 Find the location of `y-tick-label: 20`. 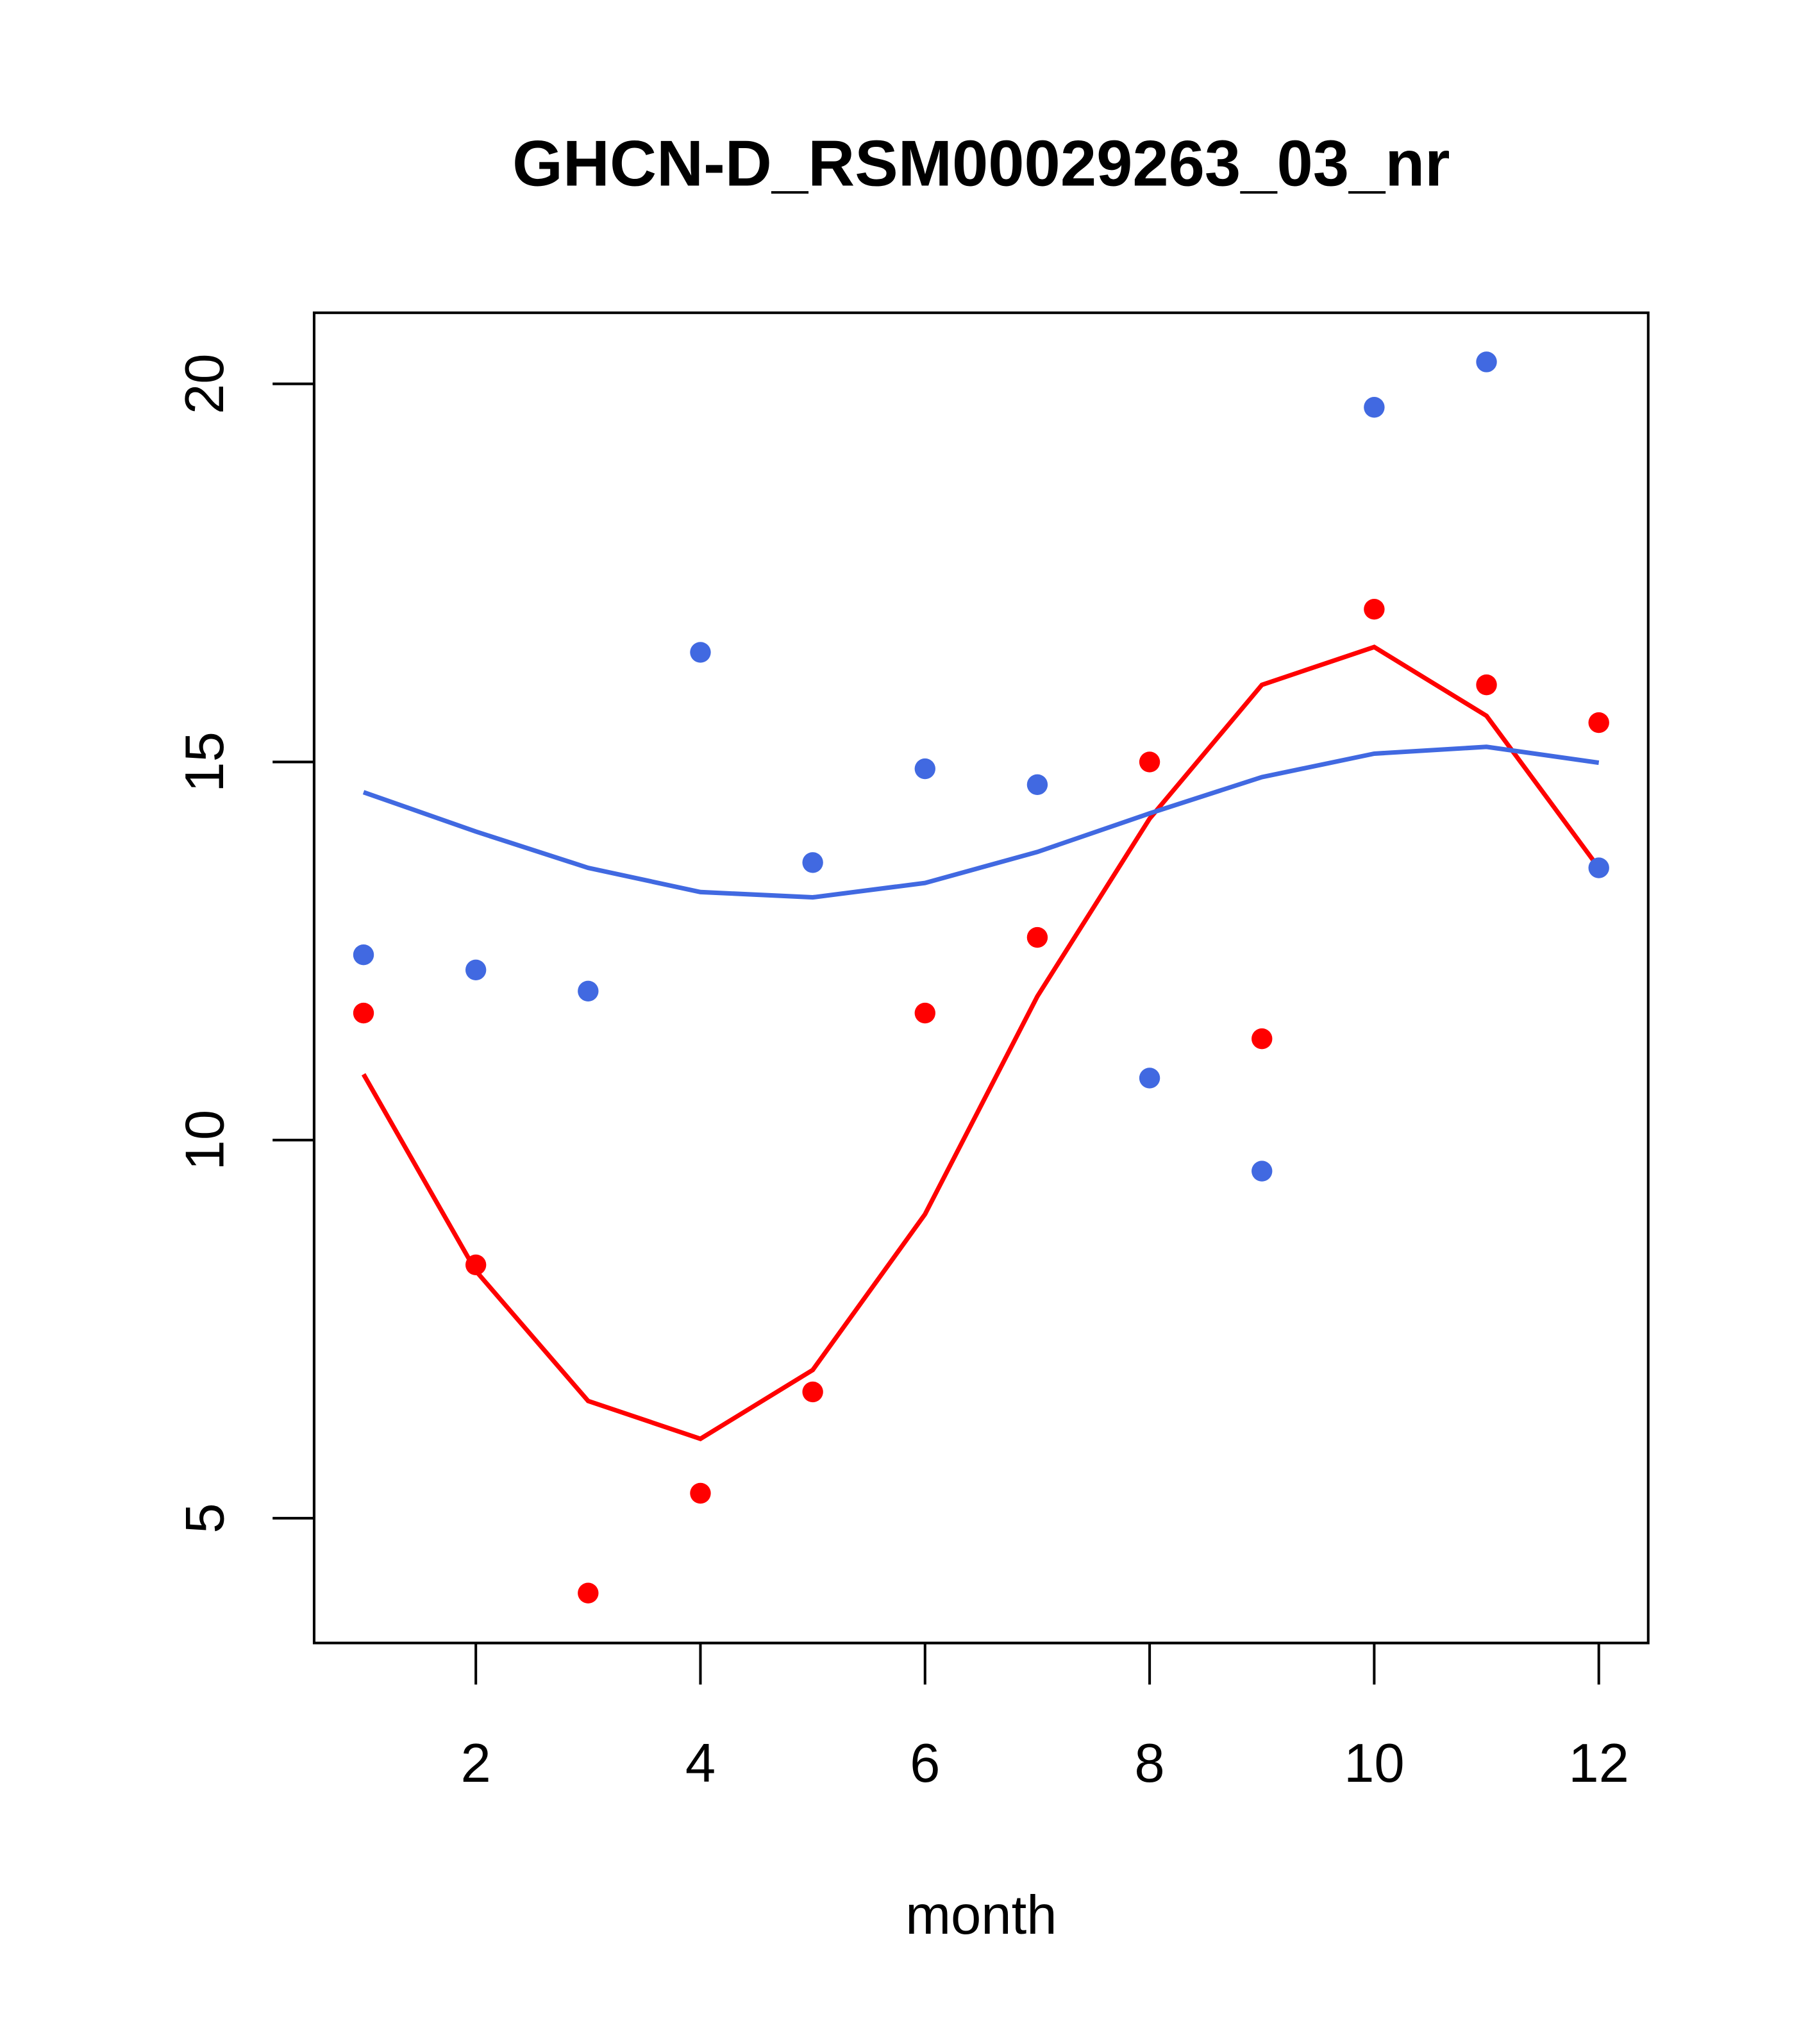

y-tick-label: 20 is located at coordinates (204, 383).